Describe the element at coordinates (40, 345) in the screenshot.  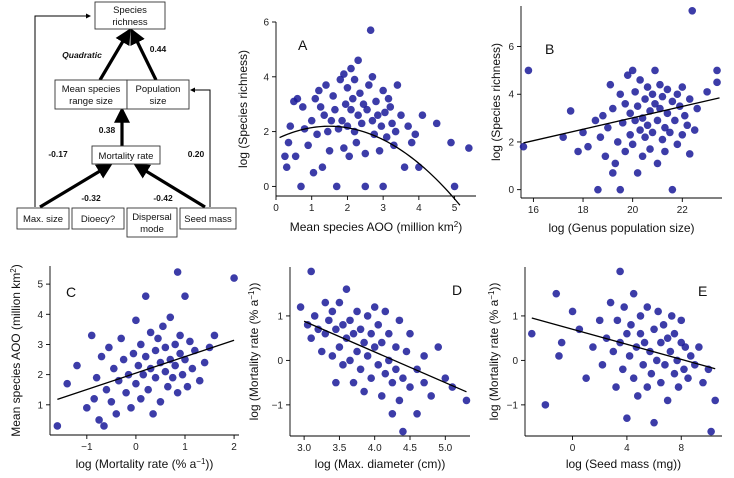
I see `y-tick-label: 3` at that location.